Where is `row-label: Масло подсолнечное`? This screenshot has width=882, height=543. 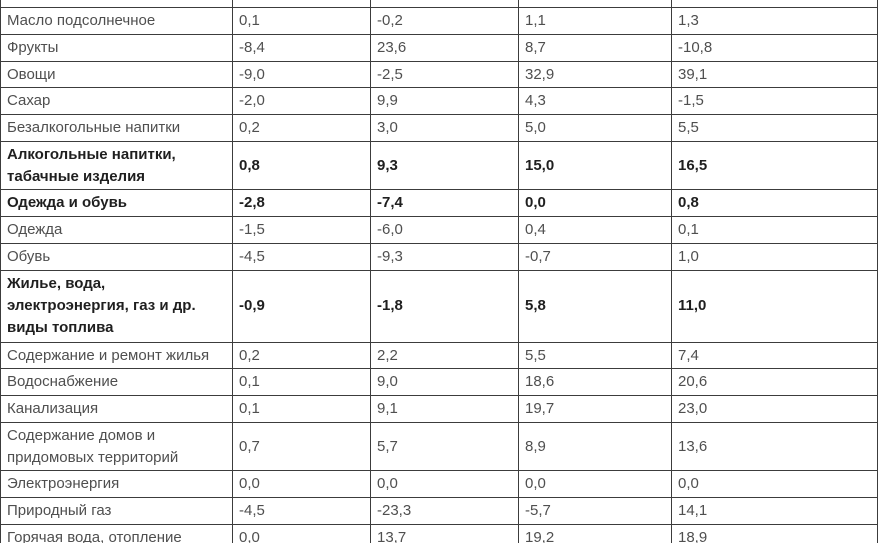 row-label: Масло подсолнечное is located at coordinates (116, 21).